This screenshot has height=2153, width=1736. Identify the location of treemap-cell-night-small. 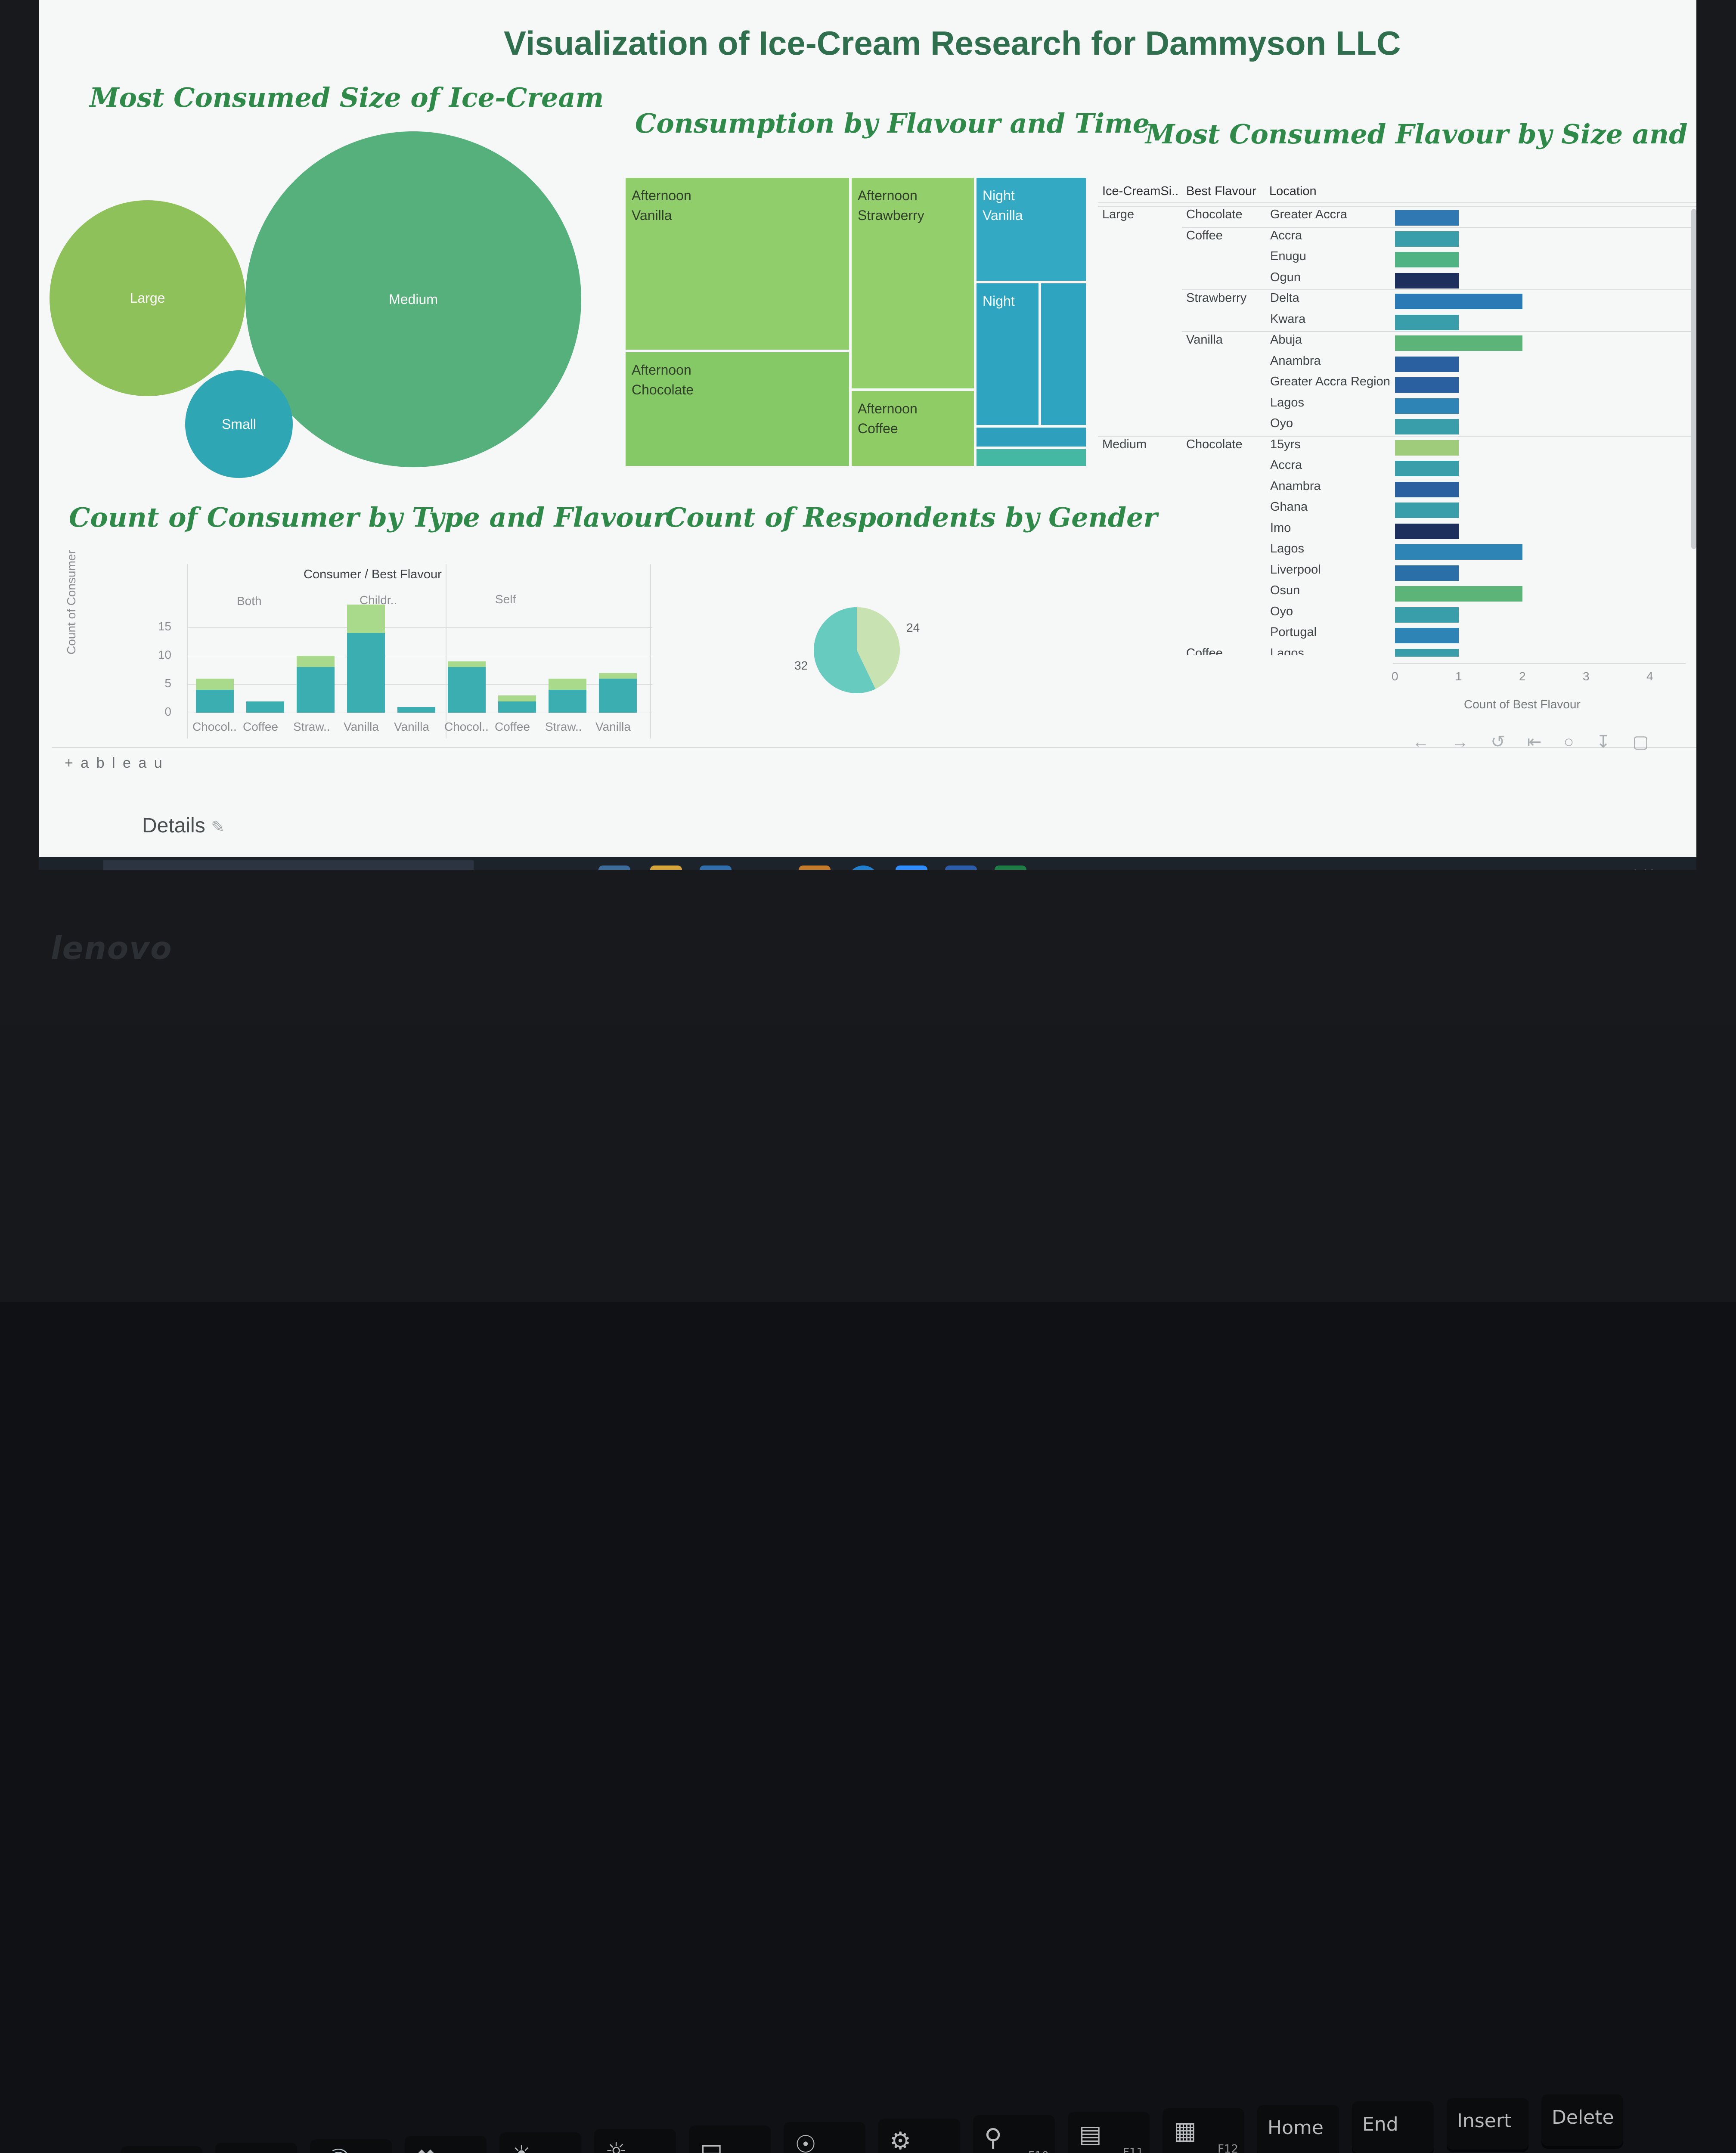
(1063, 354).